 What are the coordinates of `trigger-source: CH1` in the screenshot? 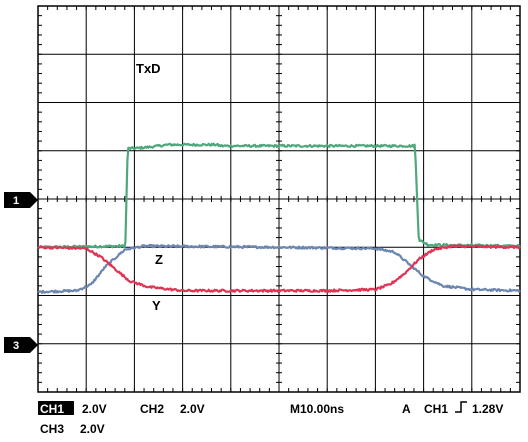 It's located at (436, 409).